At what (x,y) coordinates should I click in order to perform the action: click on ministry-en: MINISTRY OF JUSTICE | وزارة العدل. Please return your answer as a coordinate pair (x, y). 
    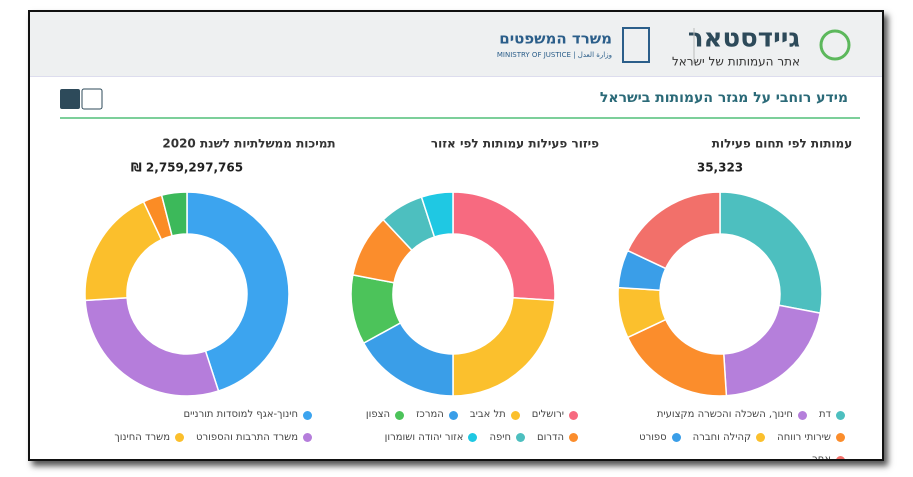
    Looking at the image, I should click on (554, 55).